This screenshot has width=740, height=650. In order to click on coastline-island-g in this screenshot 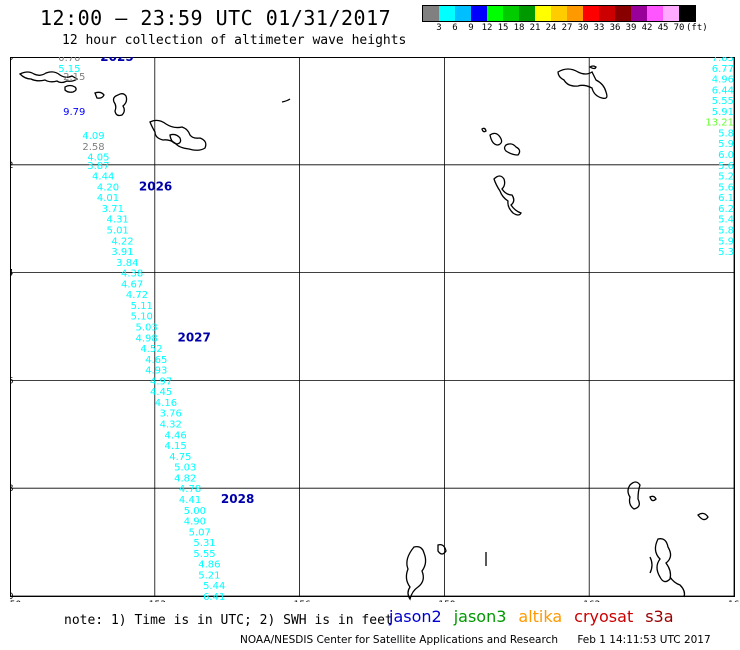, I will do `click(512, 149)`.